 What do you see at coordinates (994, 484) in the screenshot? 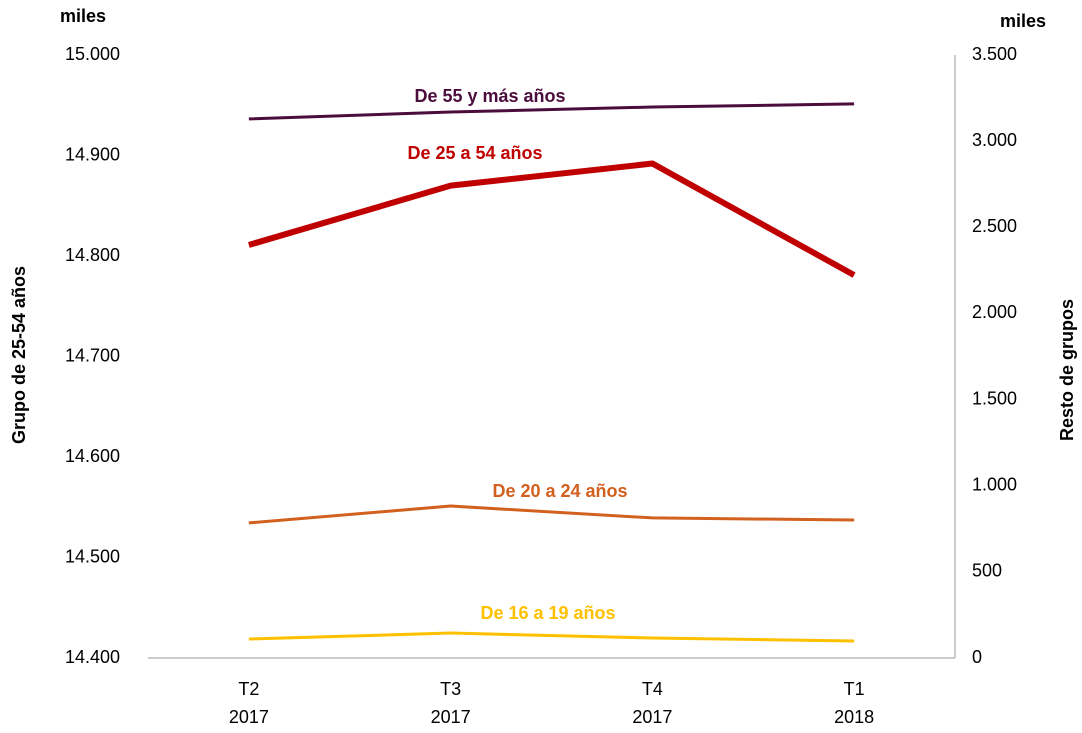
I see `tick-label: 1.000` at bounding box center [994, 484].